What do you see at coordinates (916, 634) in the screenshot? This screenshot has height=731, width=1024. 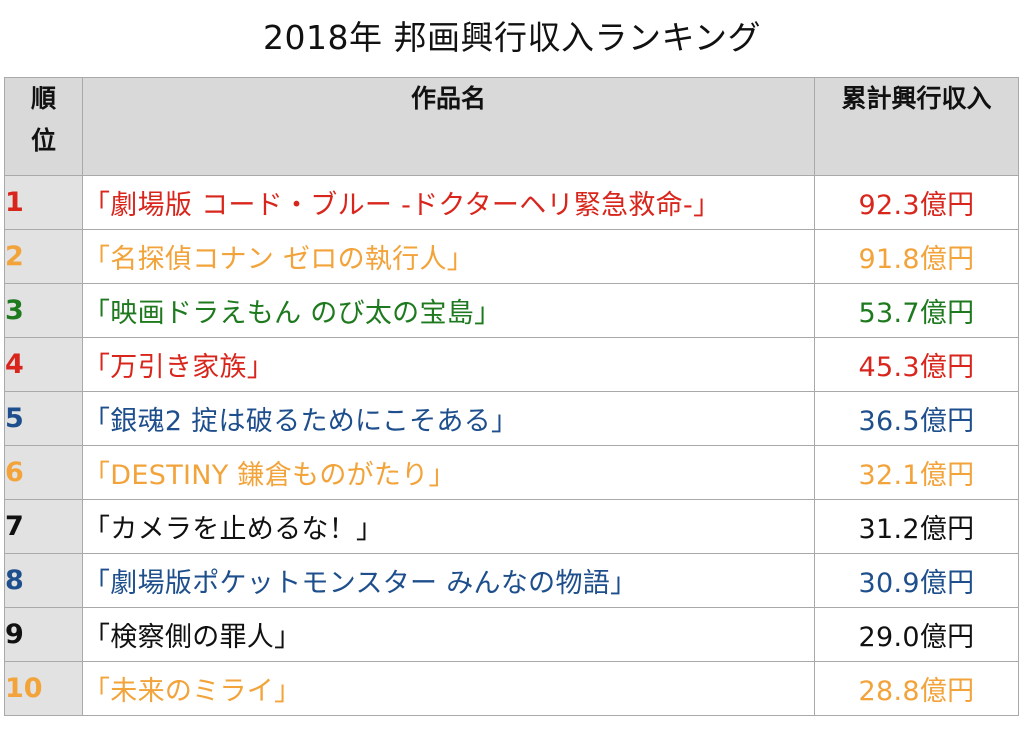 I see `revenue-cell: 29.0億円` at bounding box center [916, 634].